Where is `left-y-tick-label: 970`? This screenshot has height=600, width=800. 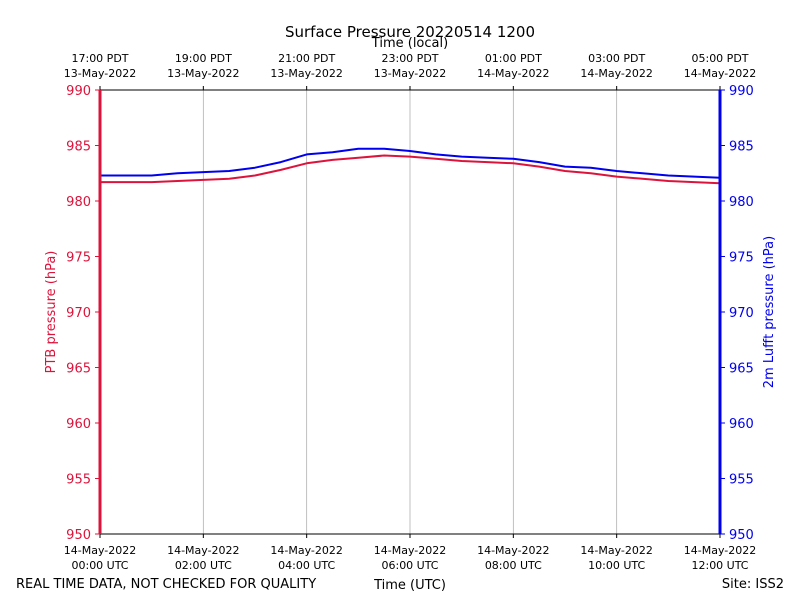
left-y-tick-label: 970 is located at coordinates (78, 313).